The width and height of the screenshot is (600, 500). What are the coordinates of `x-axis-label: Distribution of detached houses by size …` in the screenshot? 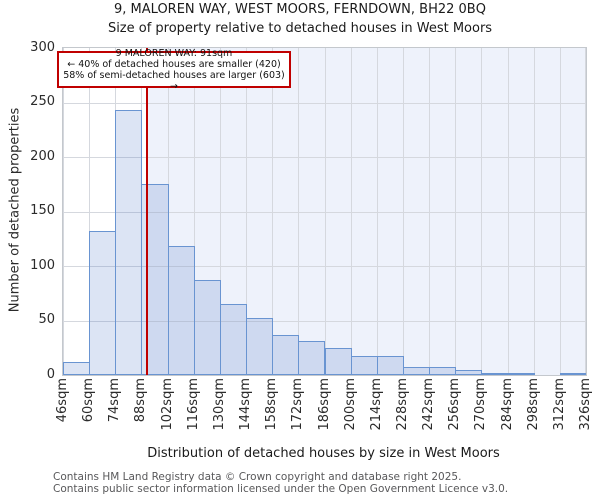 It's located at (323, 453).